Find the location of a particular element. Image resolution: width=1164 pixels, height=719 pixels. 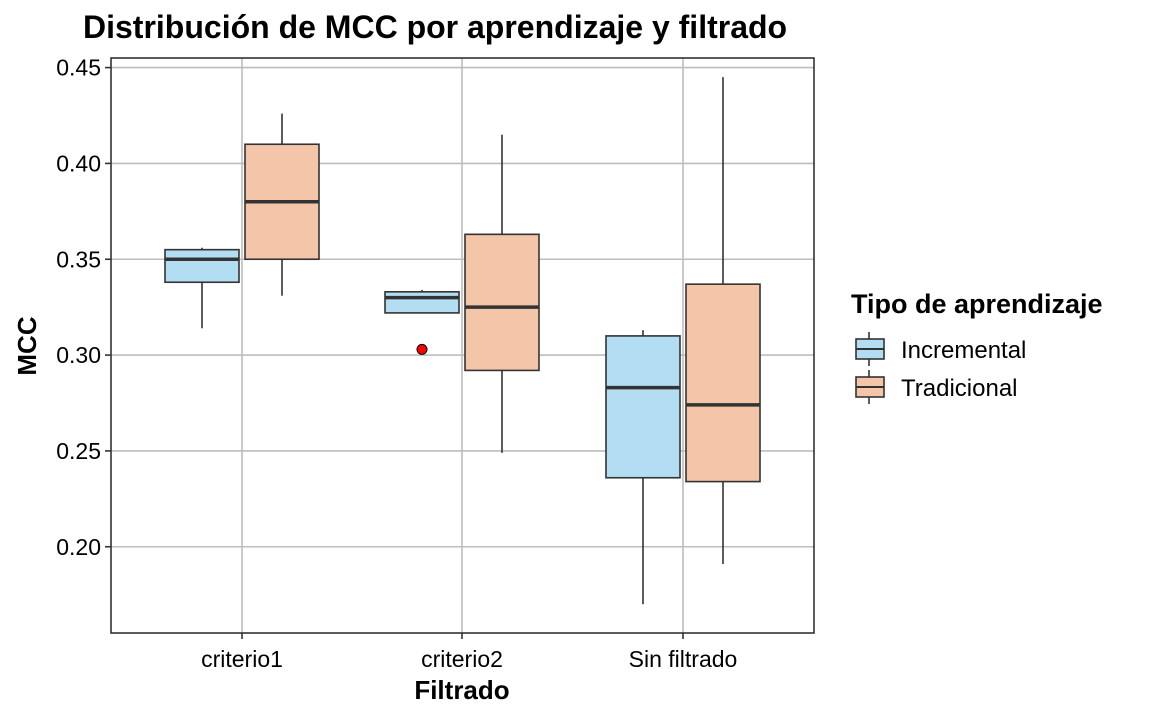

legend-item-label: Incremental is located at coordinates (963, 350).